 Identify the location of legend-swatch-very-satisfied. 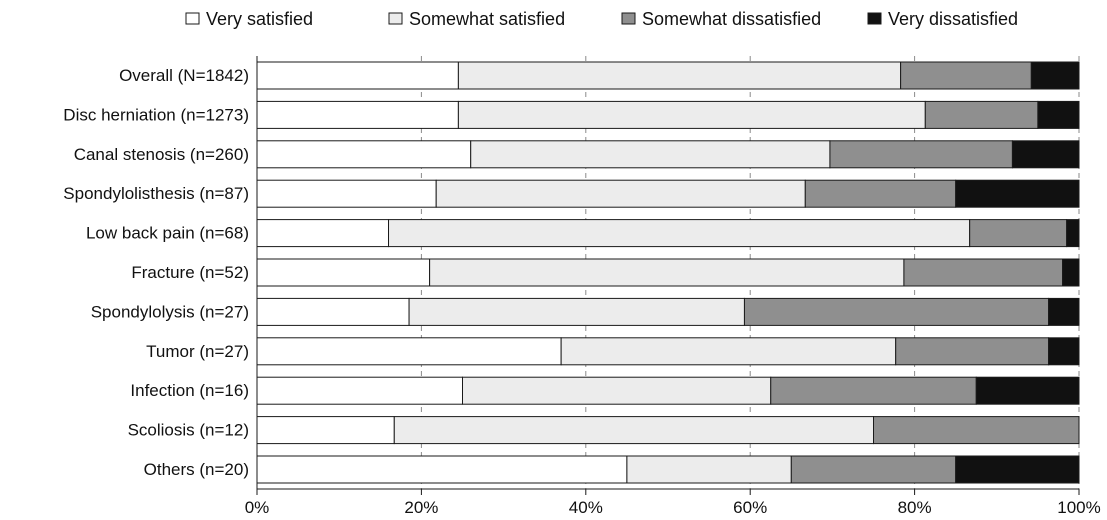
(192, 18).